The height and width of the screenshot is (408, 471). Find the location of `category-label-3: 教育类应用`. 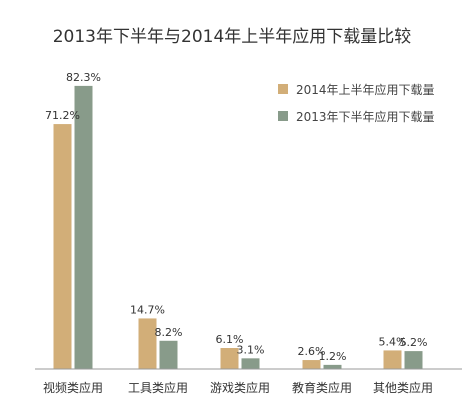

category-label-3: 教育类应用 is located at coordinates (322, 387).